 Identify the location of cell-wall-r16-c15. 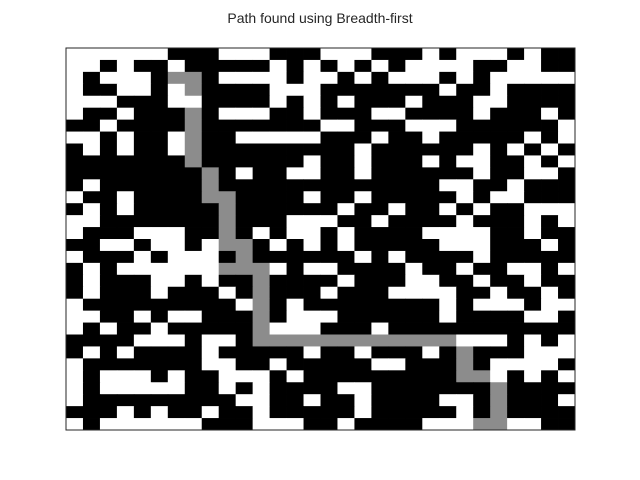
(329, 245).